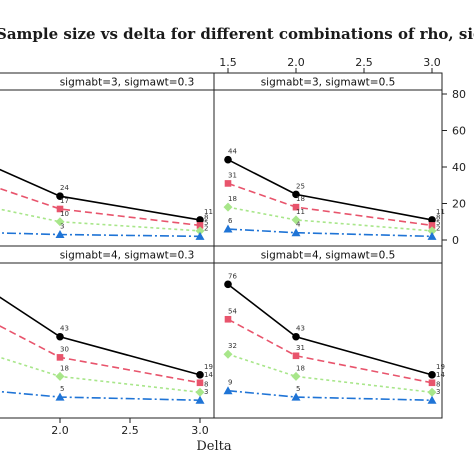 Image resolution: width=474 pixels, height=474 pixels. Describe the element at coordinates (440, 367) in the screenshot. I see `data-label: 19` at that location.